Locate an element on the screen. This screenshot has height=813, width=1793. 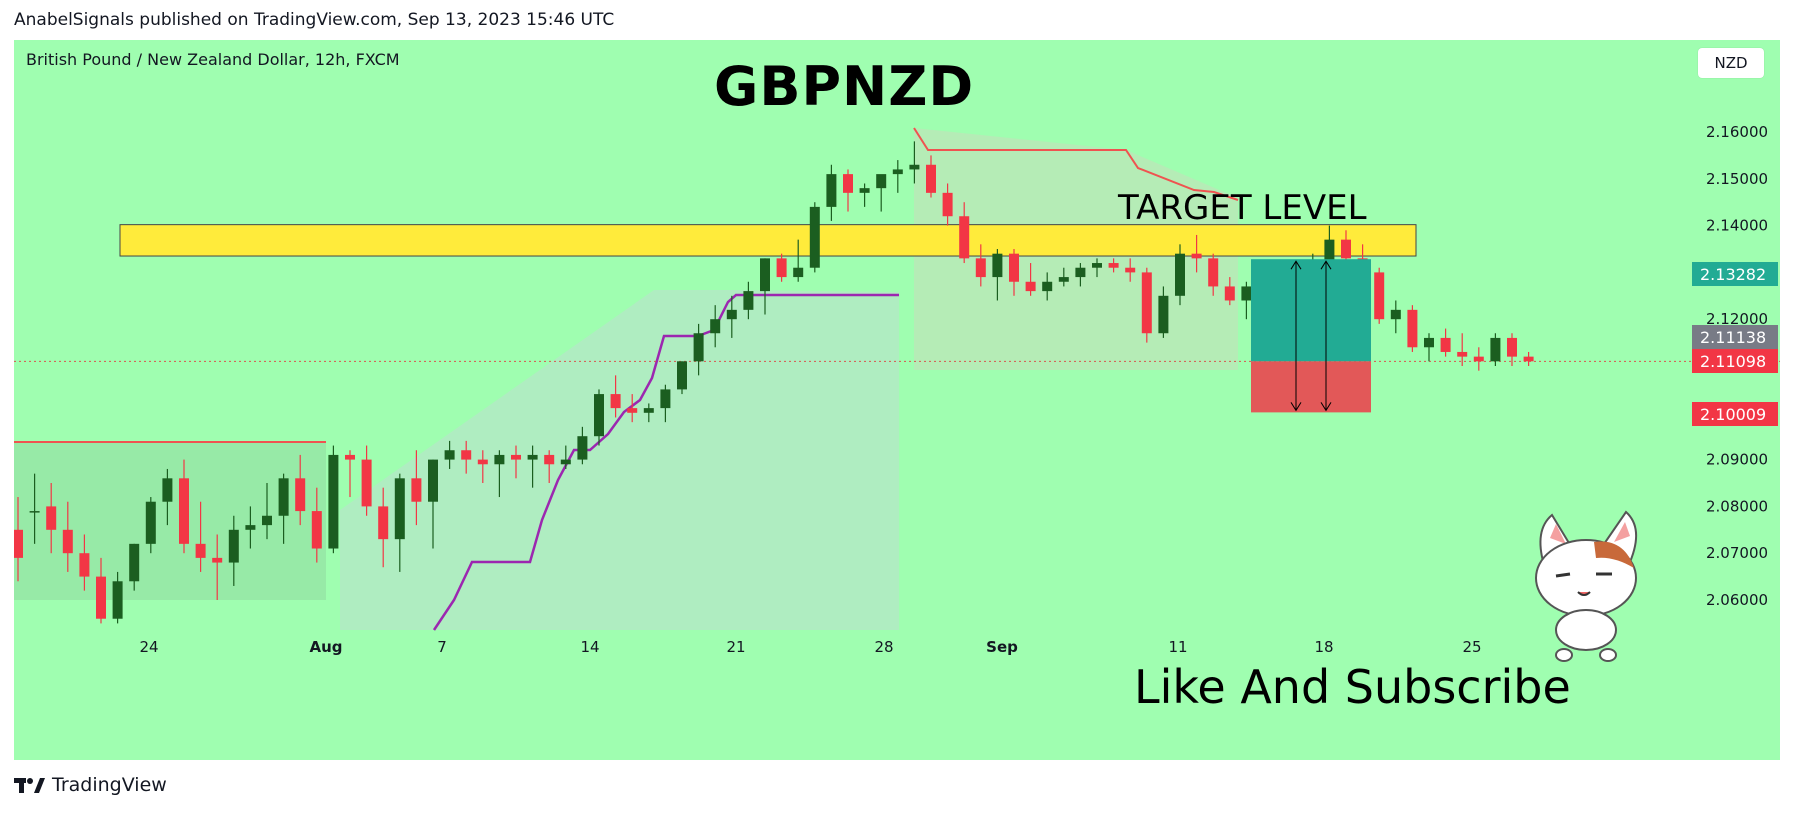
y-tick-label: 2.06000 is located at coordinates (1737, 600).